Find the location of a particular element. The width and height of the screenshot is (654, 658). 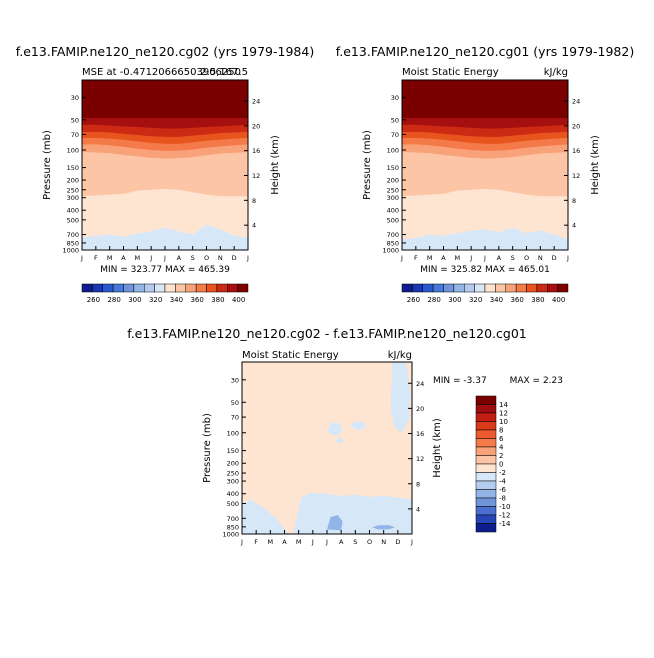

colorbar-label: 0 is located at coordinates (501, 465).